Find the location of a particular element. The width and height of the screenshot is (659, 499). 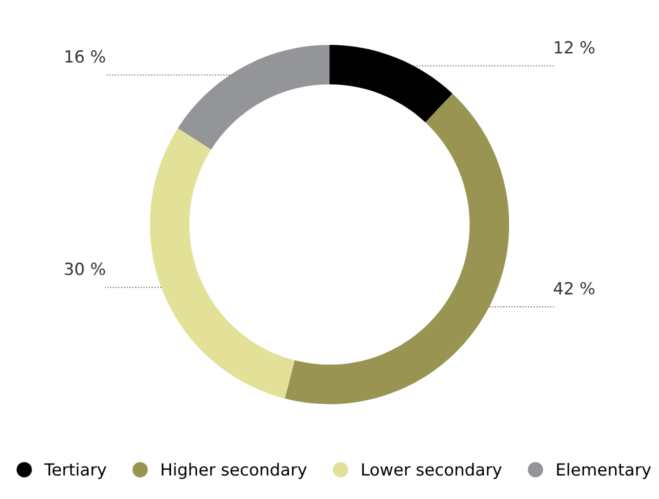

legend-label: Elementary is located at coordinates (604, 471).